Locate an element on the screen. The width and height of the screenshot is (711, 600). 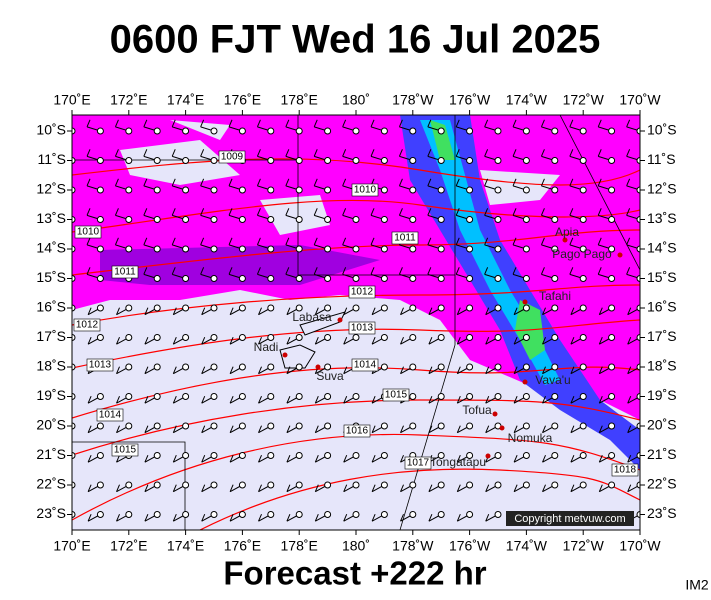
isobar-label-box is located at coordinates (357, 431).